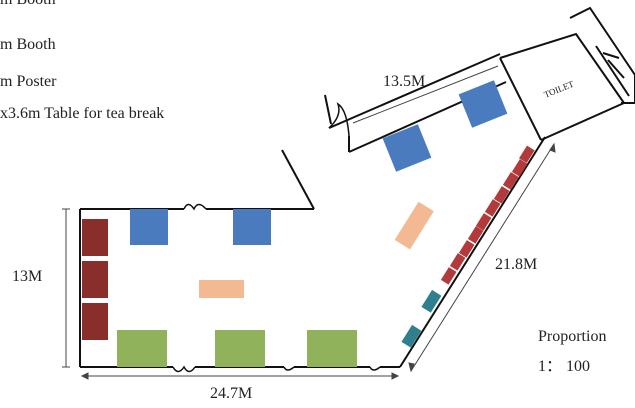  What do you see at coordinates (28, 44) in the screenshot?
I see `legend-item-booth-b: 3m Booth` at bounding box center [28, 44].